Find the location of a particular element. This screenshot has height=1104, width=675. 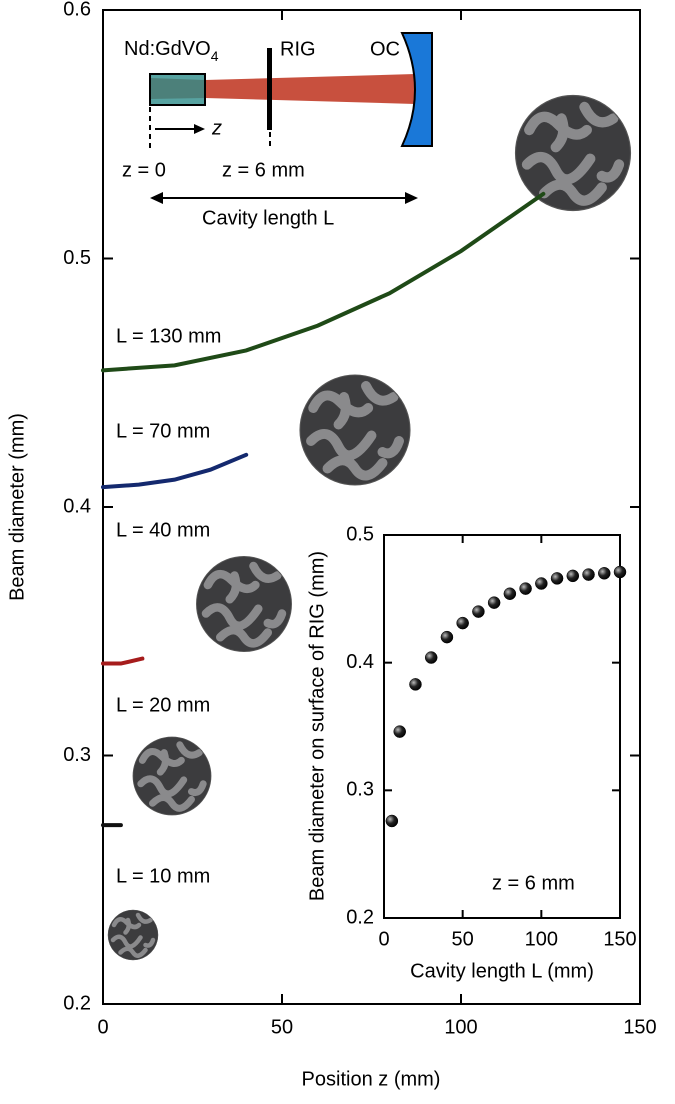

series-label: L = 70 mm is located at coordinates (163, 431).